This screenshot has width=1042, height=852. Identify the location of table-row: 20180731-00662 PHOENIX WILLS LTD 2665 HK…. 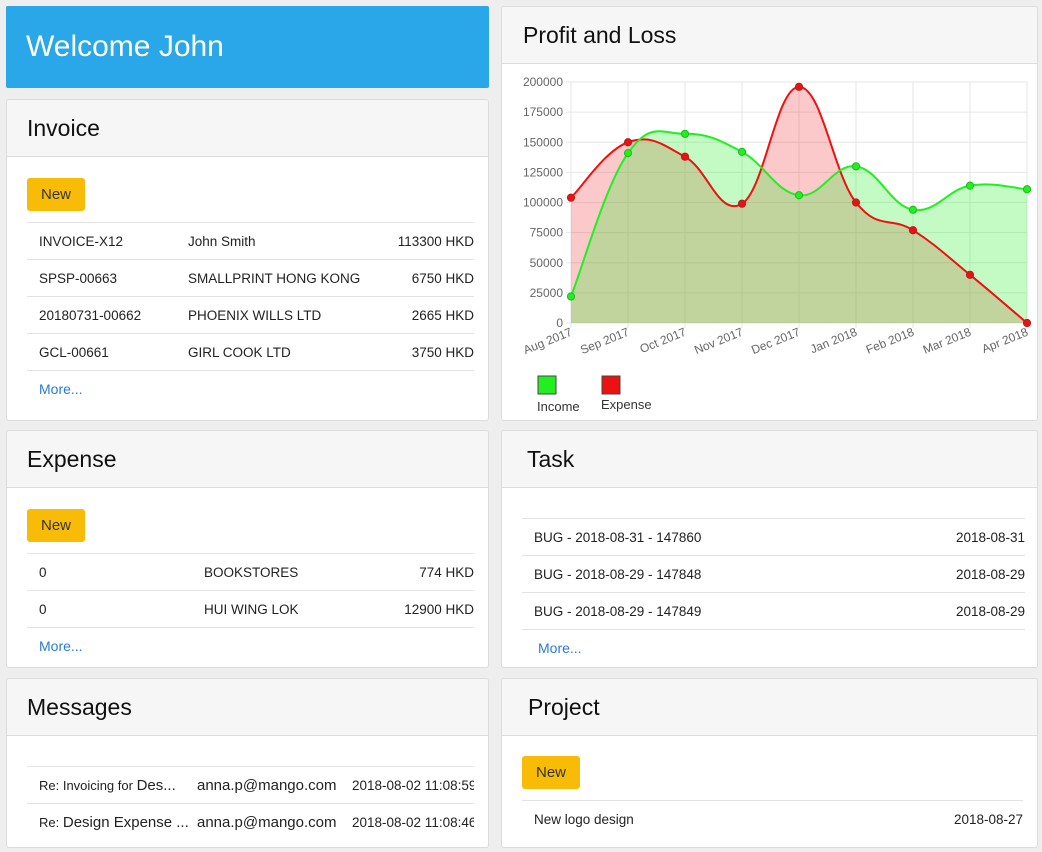
(250, 314).